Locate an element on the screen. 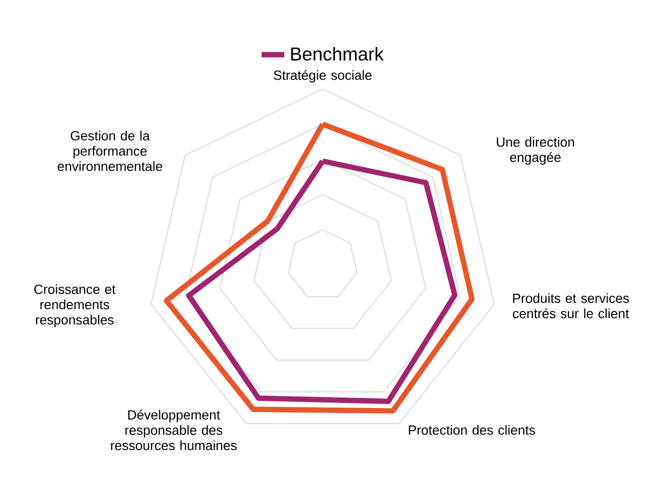 The width and height of the screenshot is (663, 490). spoke-label: Croissance et rendements responsables is located at coordinates (75, 306).